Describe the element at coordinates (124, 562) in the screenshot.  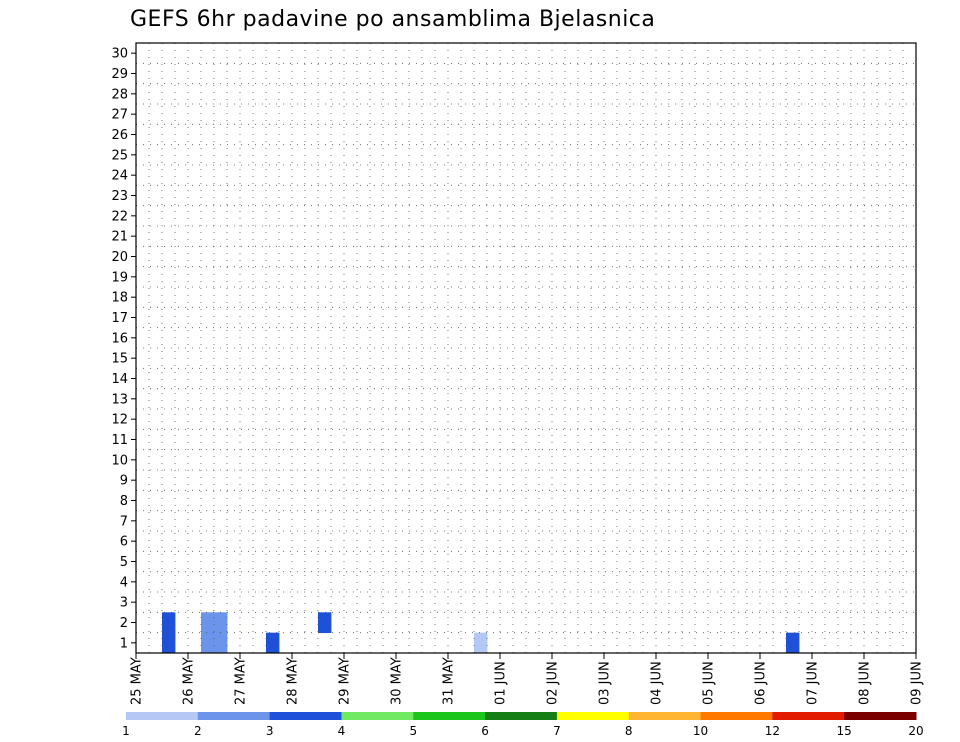
I see `y-tick-label: 5` at that location.